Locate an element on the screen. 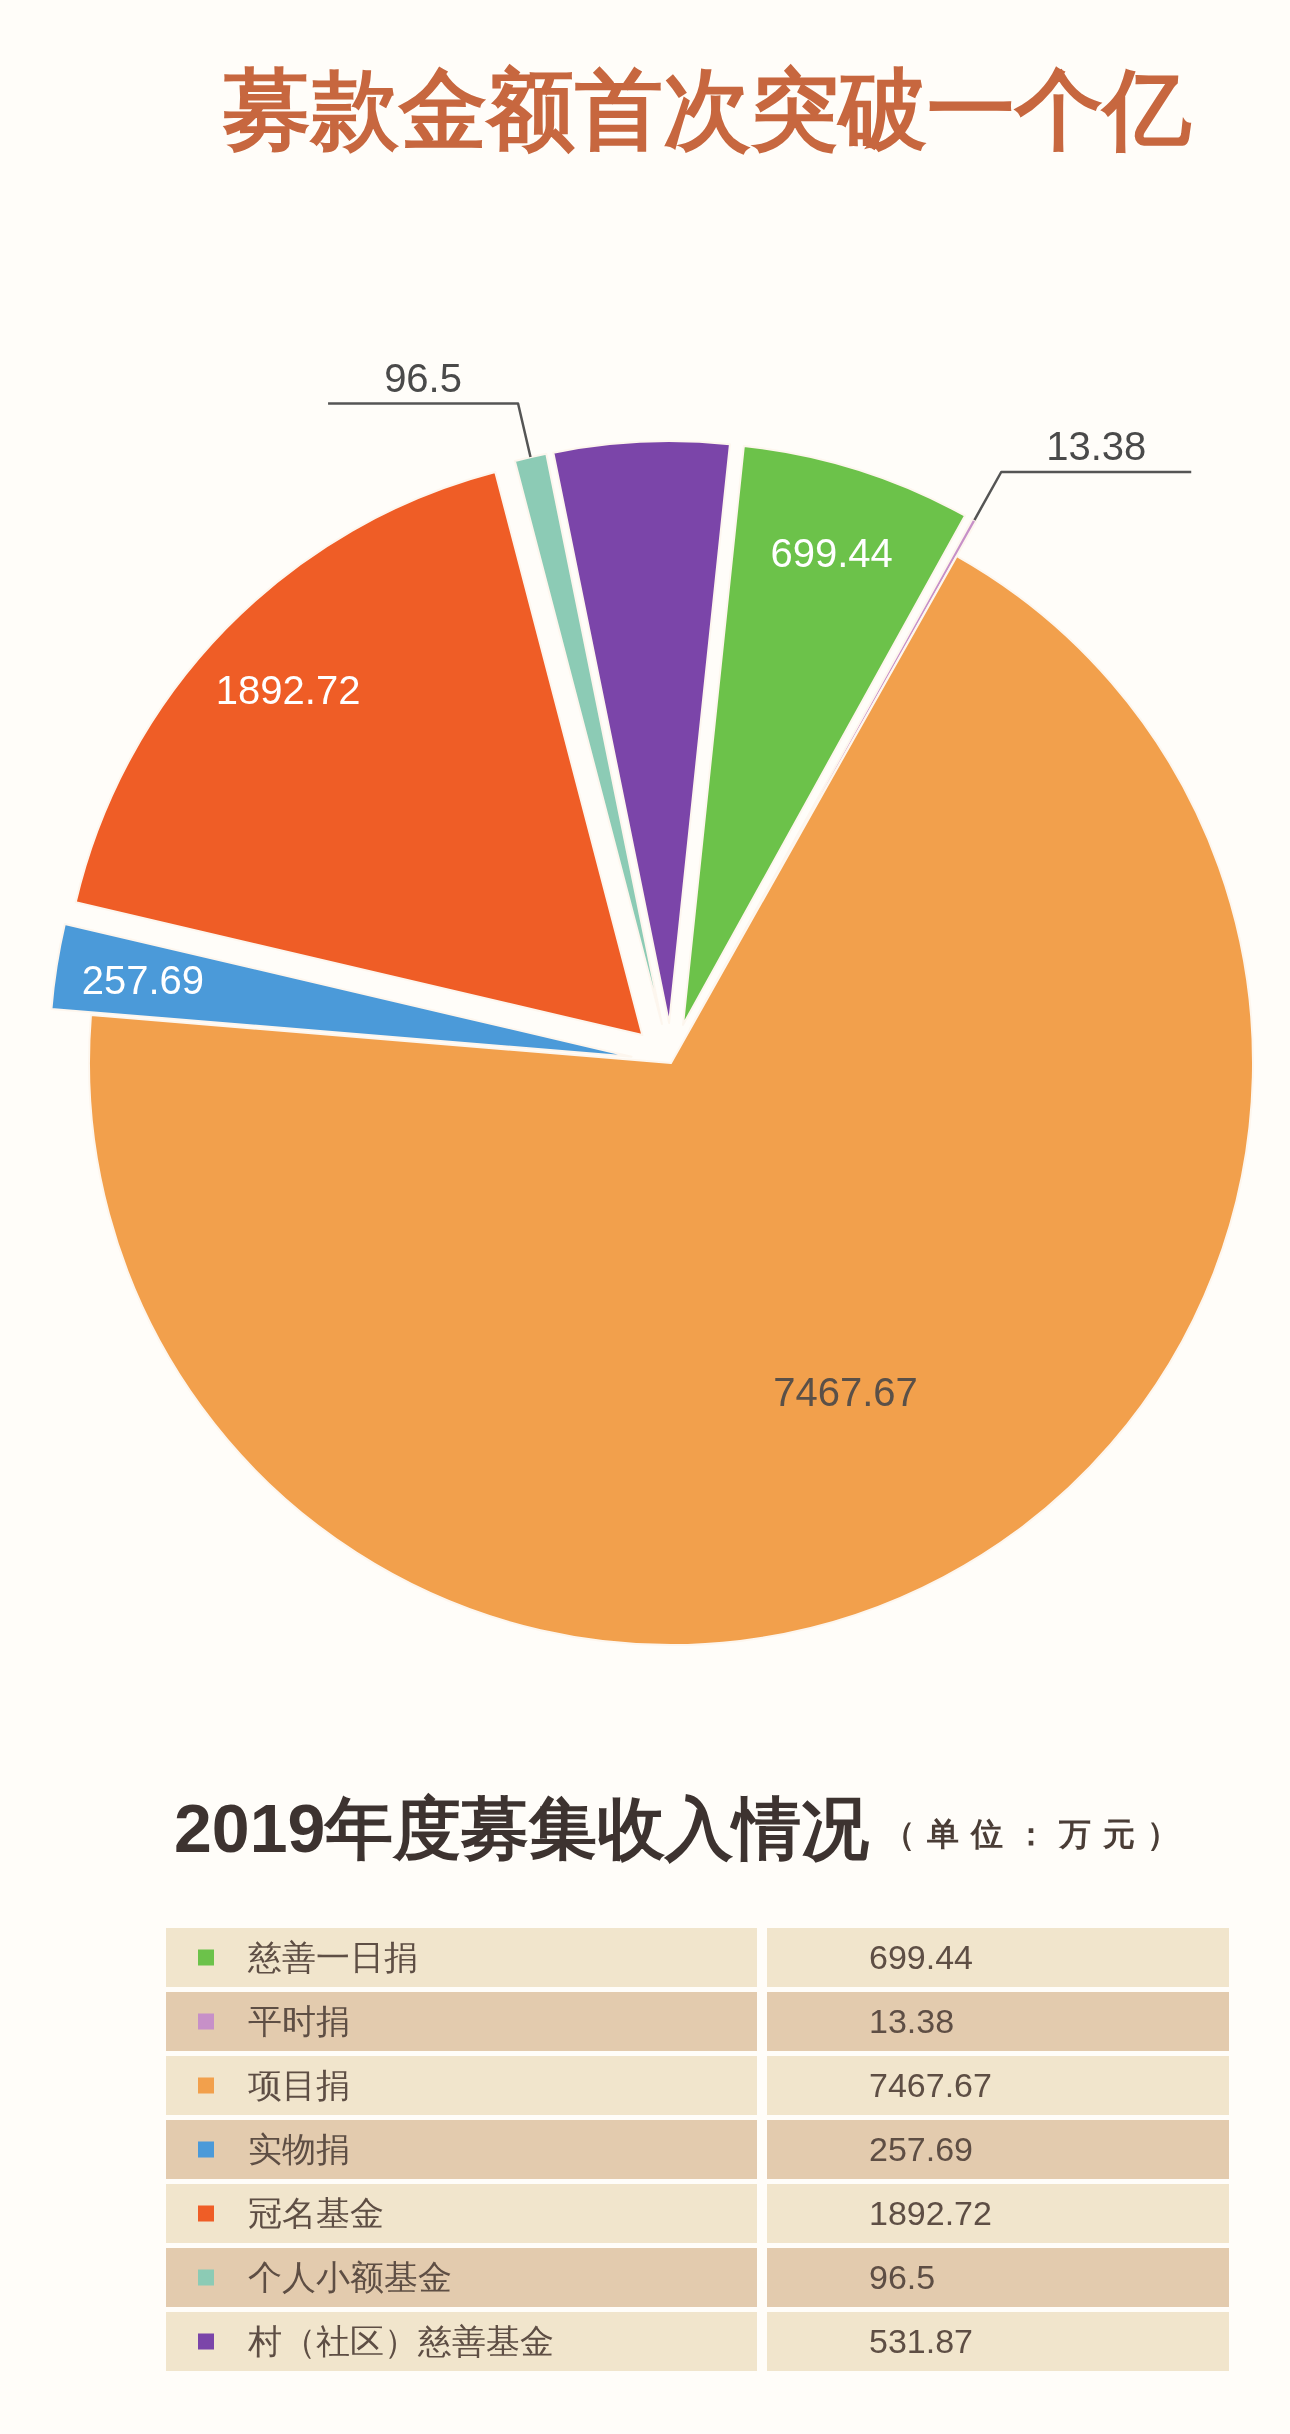 Image resolution: width=1290 pixels, height=2434 pixels. annotation: （单位：万元） is located at coordinates (1037, 1834).